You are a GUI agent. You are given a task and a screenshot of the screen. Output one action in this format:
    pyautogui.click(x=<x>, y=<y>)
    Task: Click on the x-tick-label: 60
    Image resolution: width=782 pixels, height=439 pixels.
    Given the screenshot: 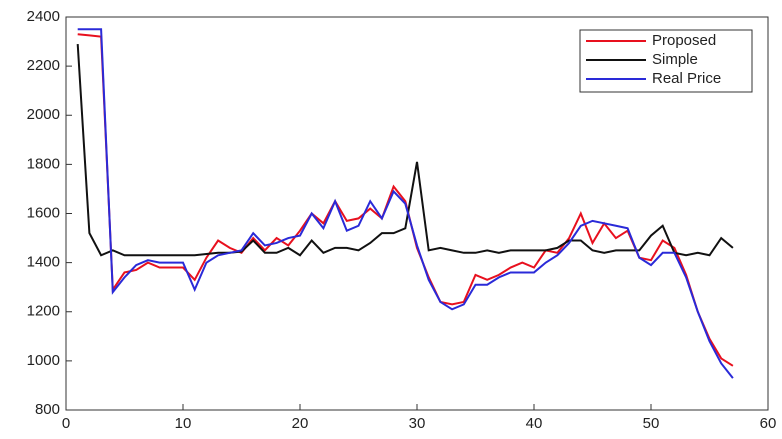 What is the action you would take?
    pyautogui.click(x=768, y=423)
    